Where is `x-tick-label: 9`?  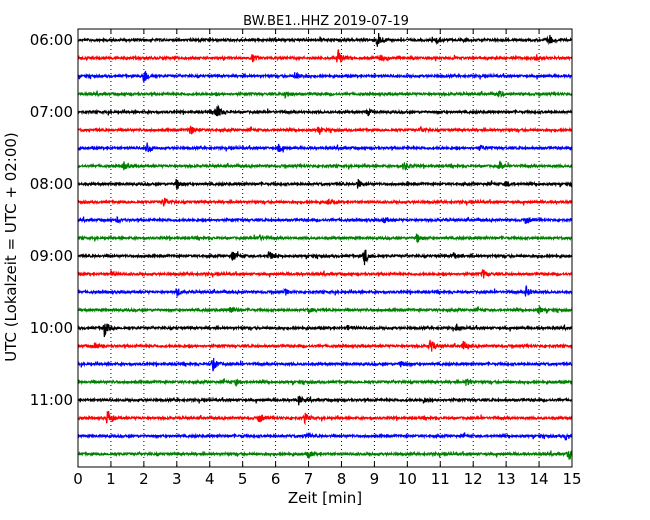
x-tick-label: 9 is located at coordinates (375, 479).